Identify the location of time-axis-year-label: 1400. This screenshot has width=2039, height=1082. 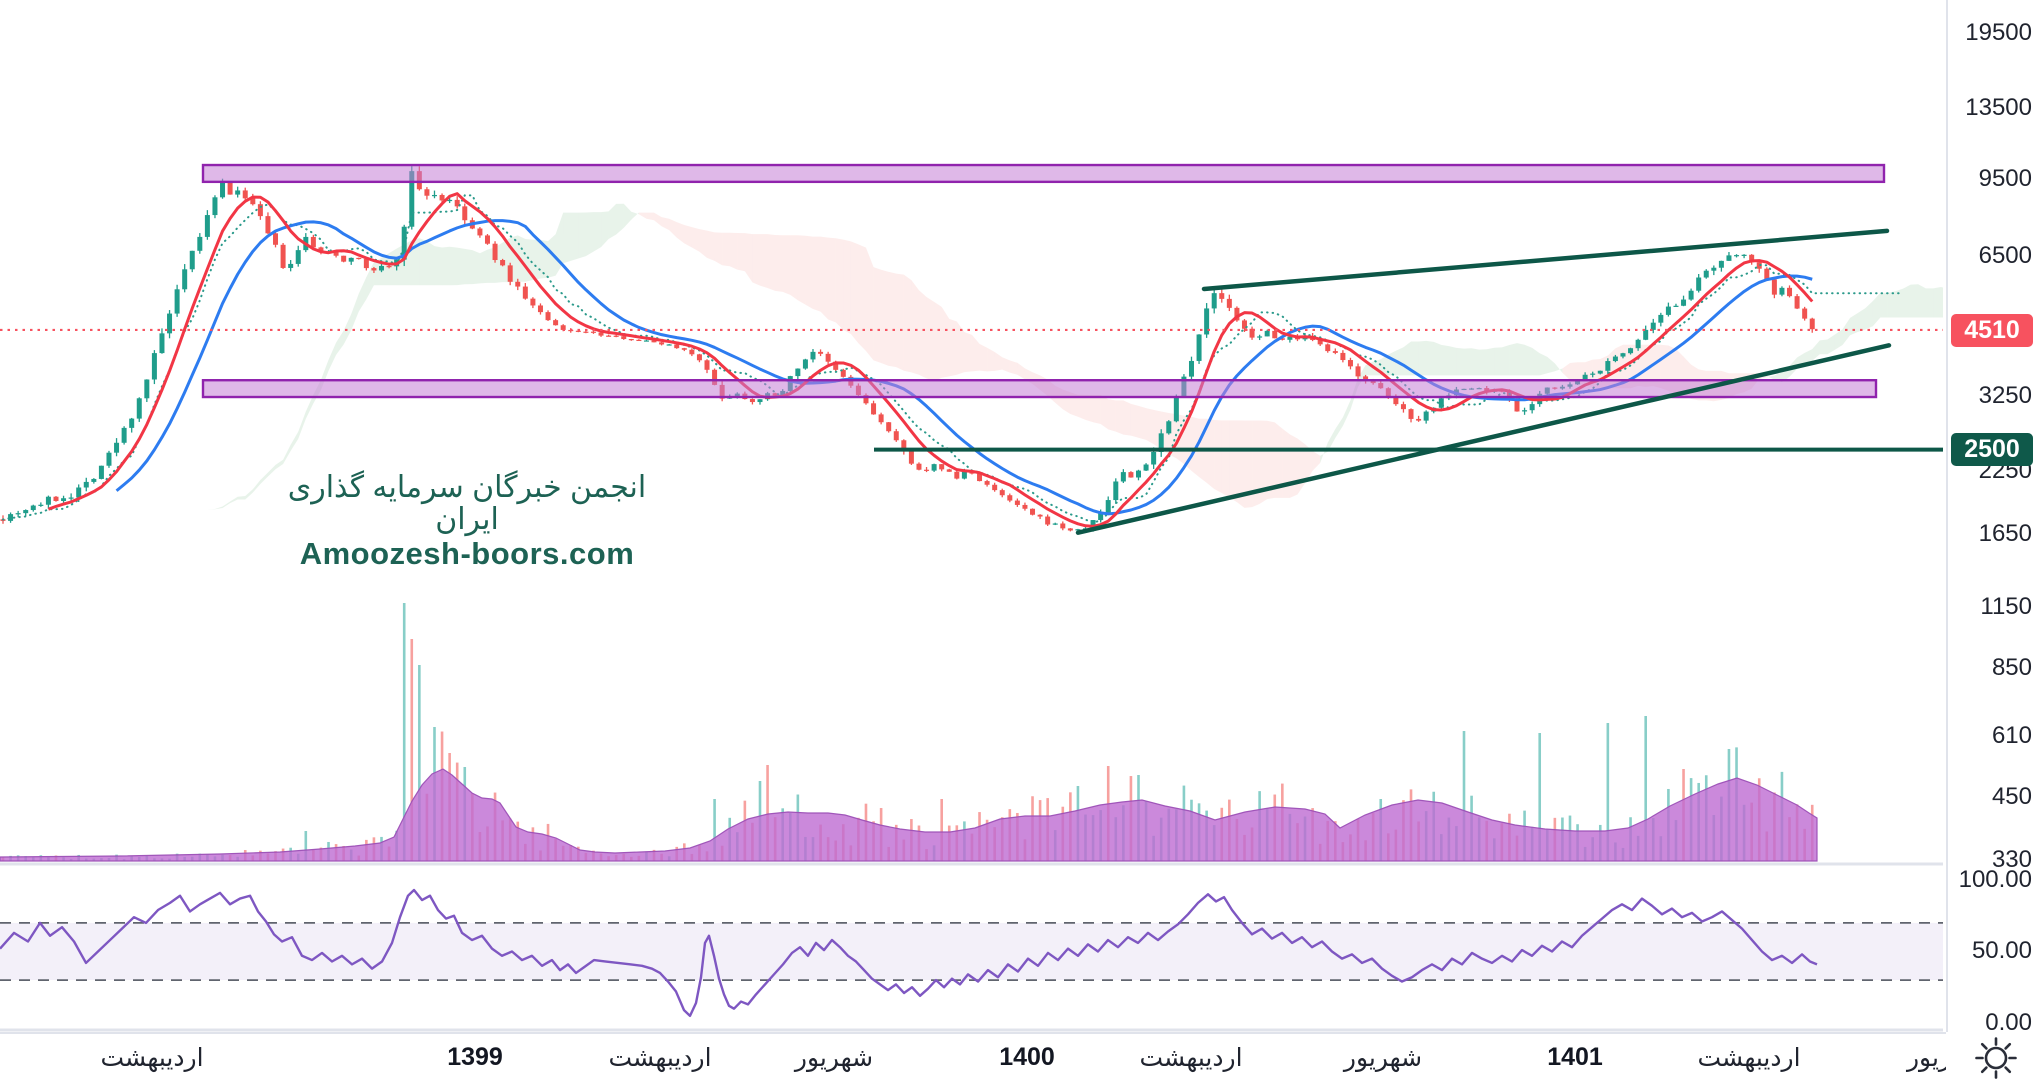
(1027, 1057).